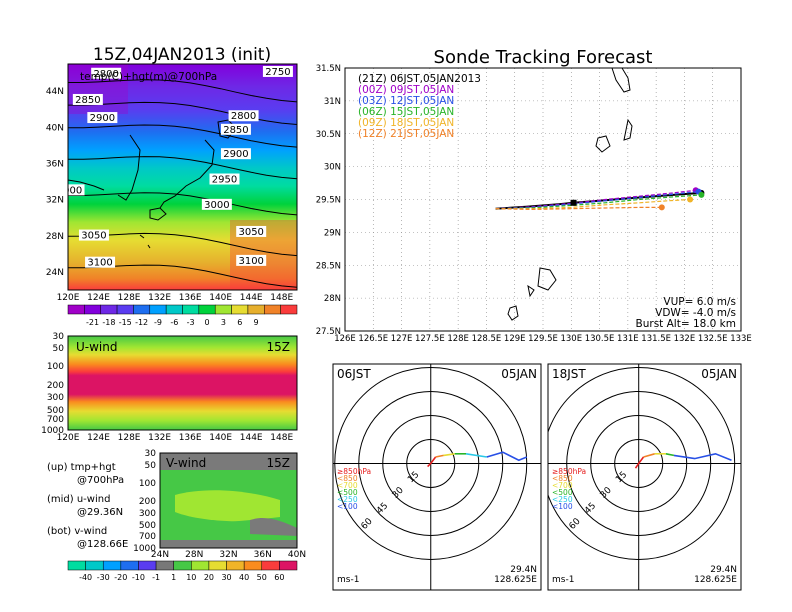 Image resolution: width=792 pixels, height=612 pixels. Describe the element at coordinates (147, 526) in the screenshot. I see `pressure-tick-label: 500` at that location.